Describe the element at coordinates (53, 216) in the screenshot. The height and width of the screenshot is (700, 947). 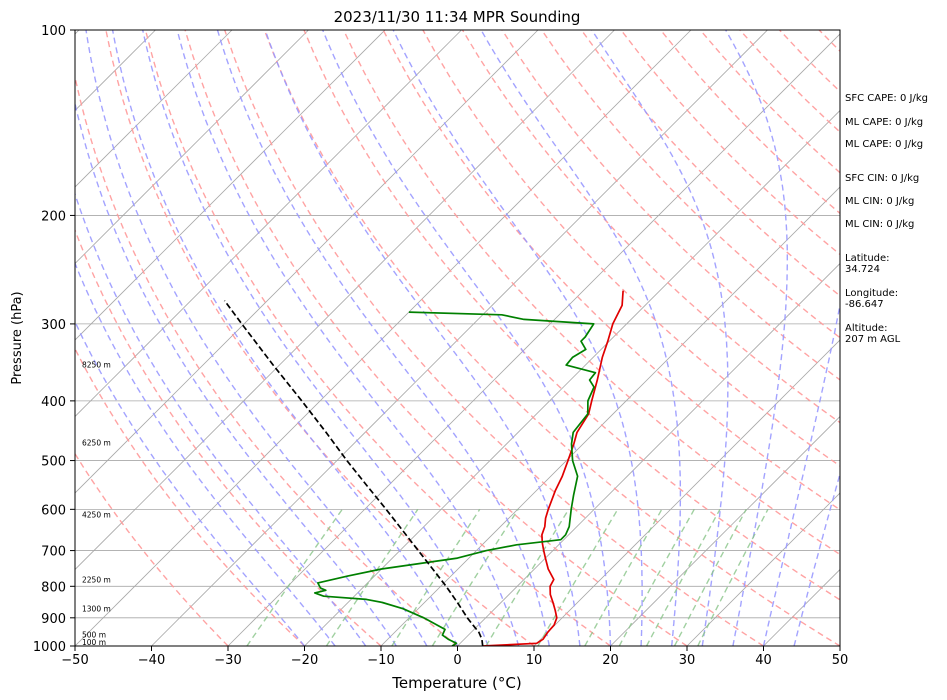
I see `y-tick-label: 200` at that location.